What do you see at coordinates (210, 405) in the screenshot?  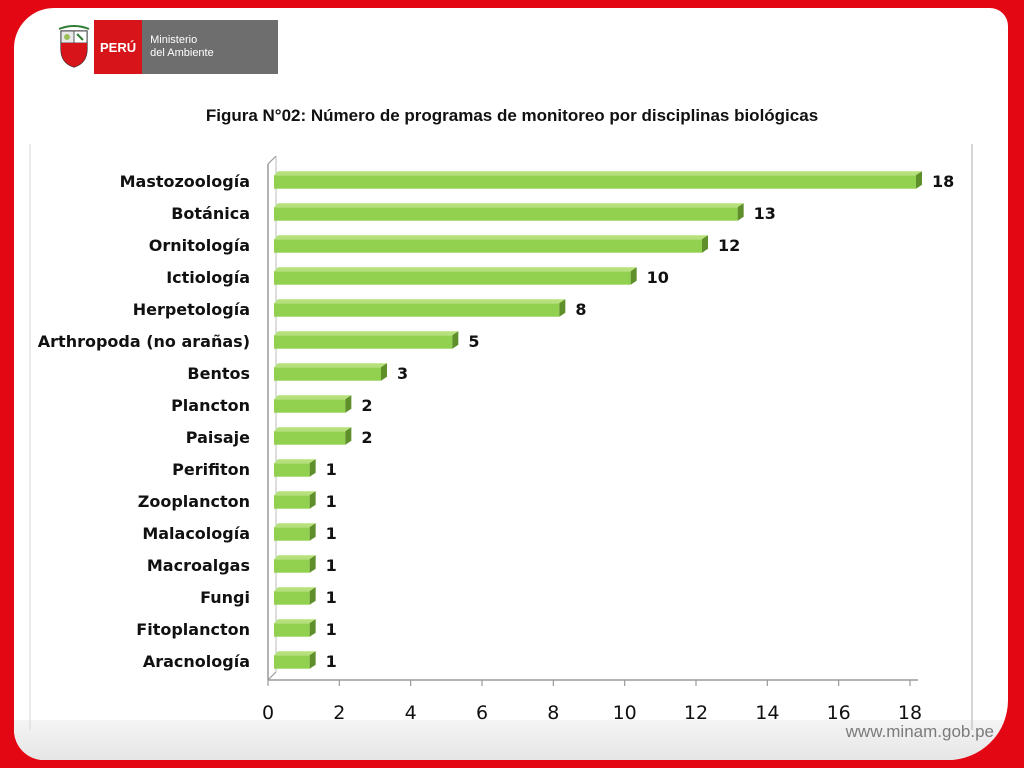 I see `category-label: Plancton` at bounding box center [210, 405].